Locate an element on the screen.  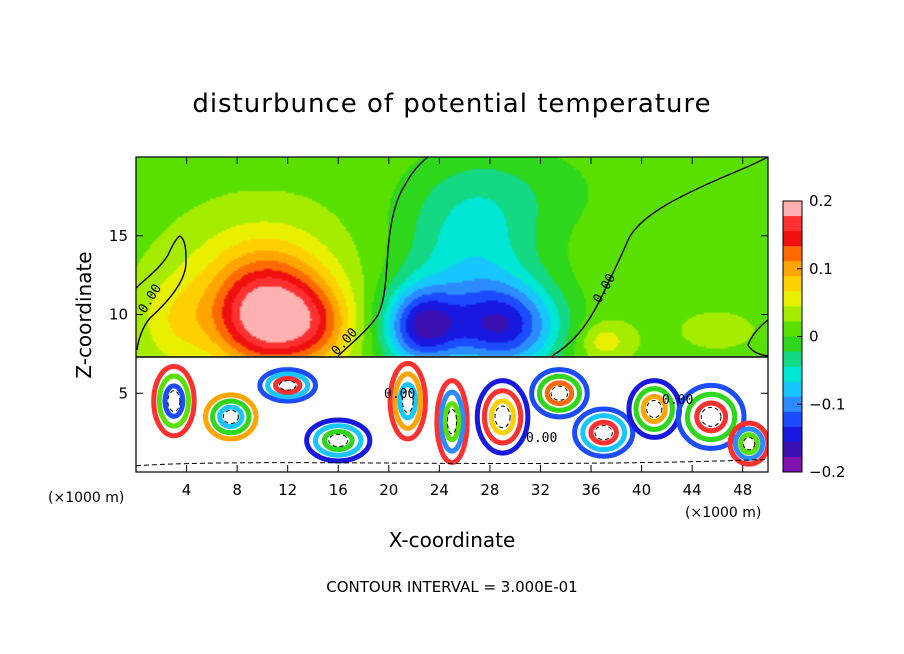
x-tick-label: 20 is located at coordinates (388, 490).